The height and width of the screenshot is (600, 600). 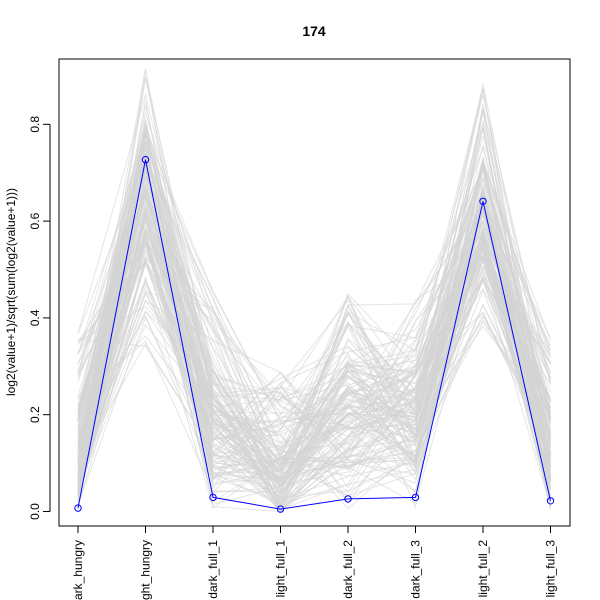 What do you see at coordinates (35, 317) in the screenshot?
I see `y-tick-label: 0.4` at bounding box center [35, 317].